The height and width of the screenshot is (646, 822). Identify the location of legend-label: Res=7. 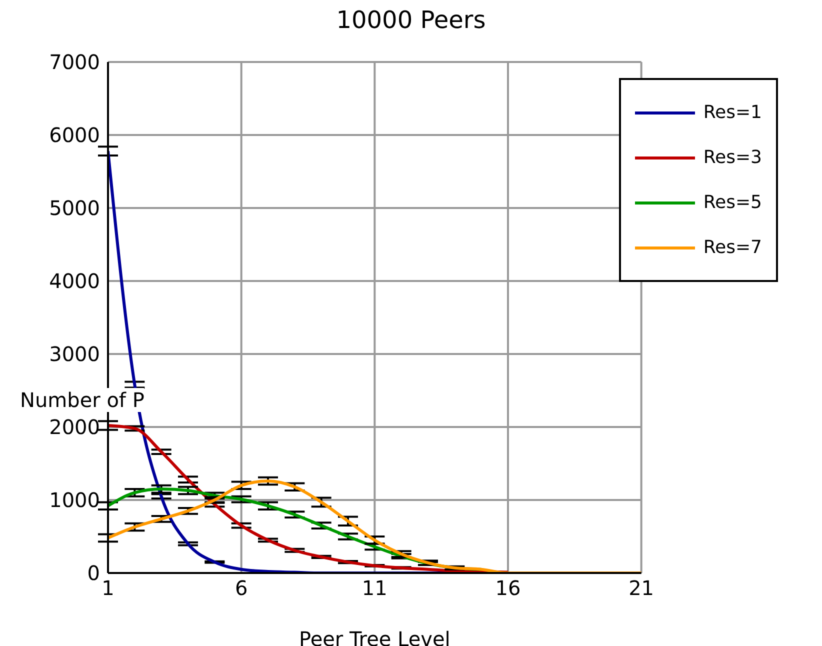
(732, 247).